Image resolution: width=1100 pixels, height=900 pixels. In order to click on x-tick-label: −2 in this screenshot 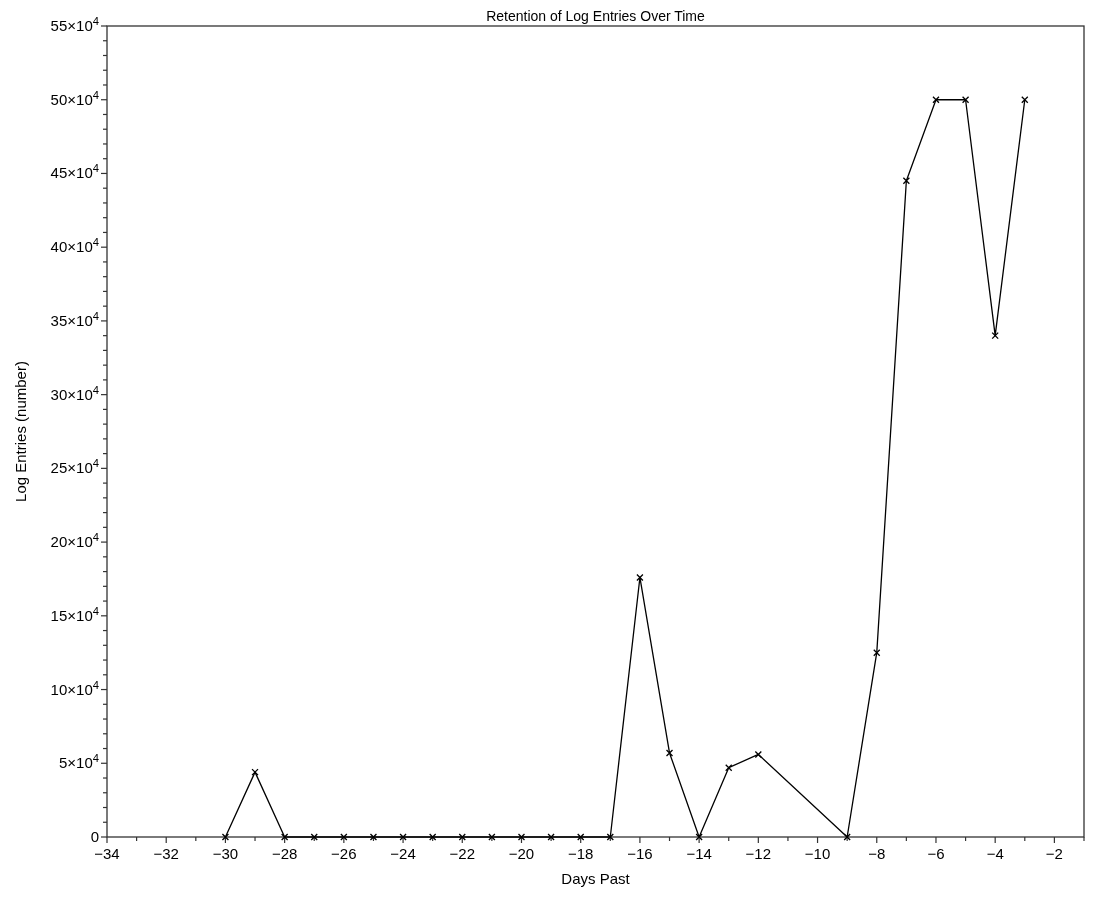, I will do `click(1054, 853)`.